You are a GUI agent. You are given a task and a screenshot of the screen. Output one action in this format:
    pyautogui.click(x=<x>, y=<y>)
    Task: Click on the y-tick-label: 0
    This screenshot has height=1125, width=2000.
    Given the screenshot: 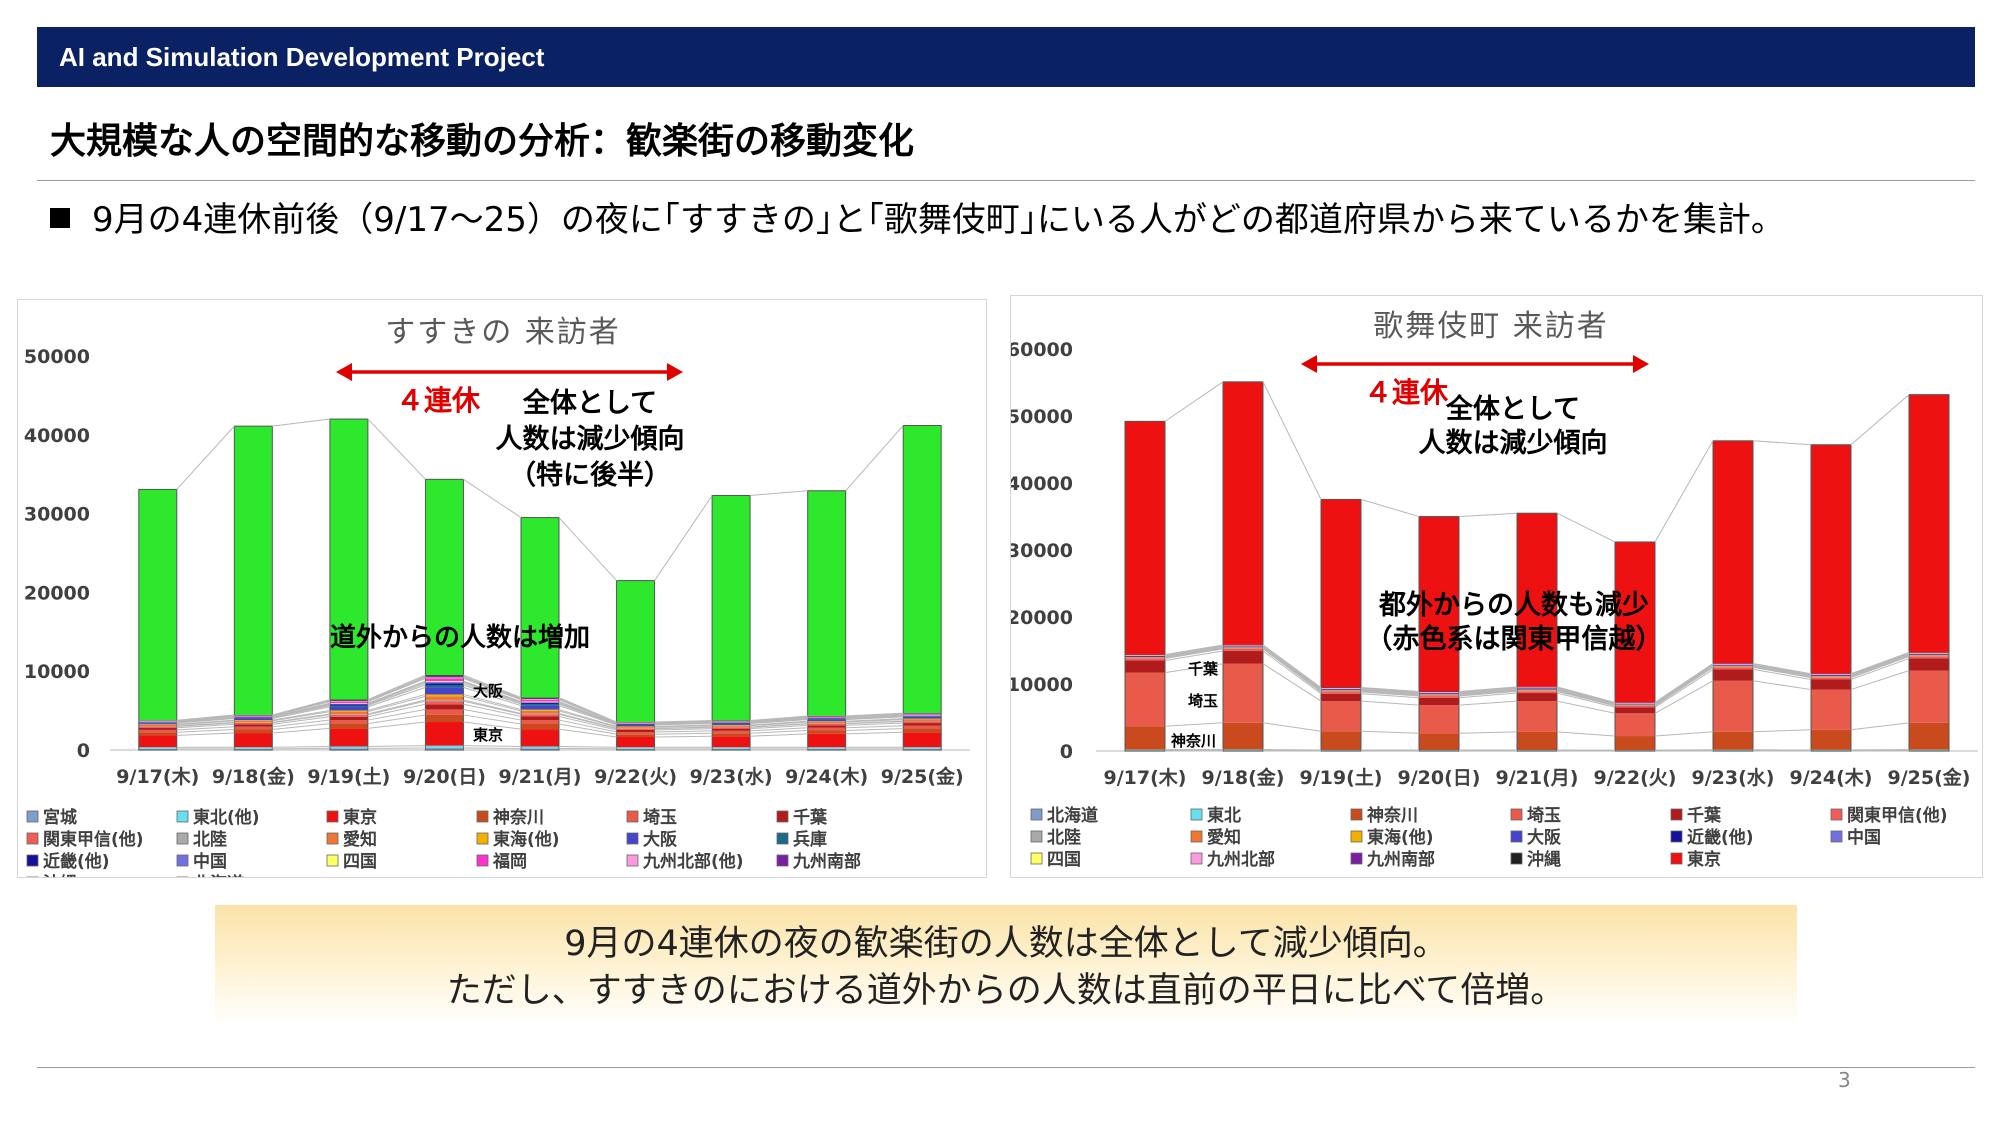 What is the action you would take?
    pyautogui.click(x=1066, y=752)
    